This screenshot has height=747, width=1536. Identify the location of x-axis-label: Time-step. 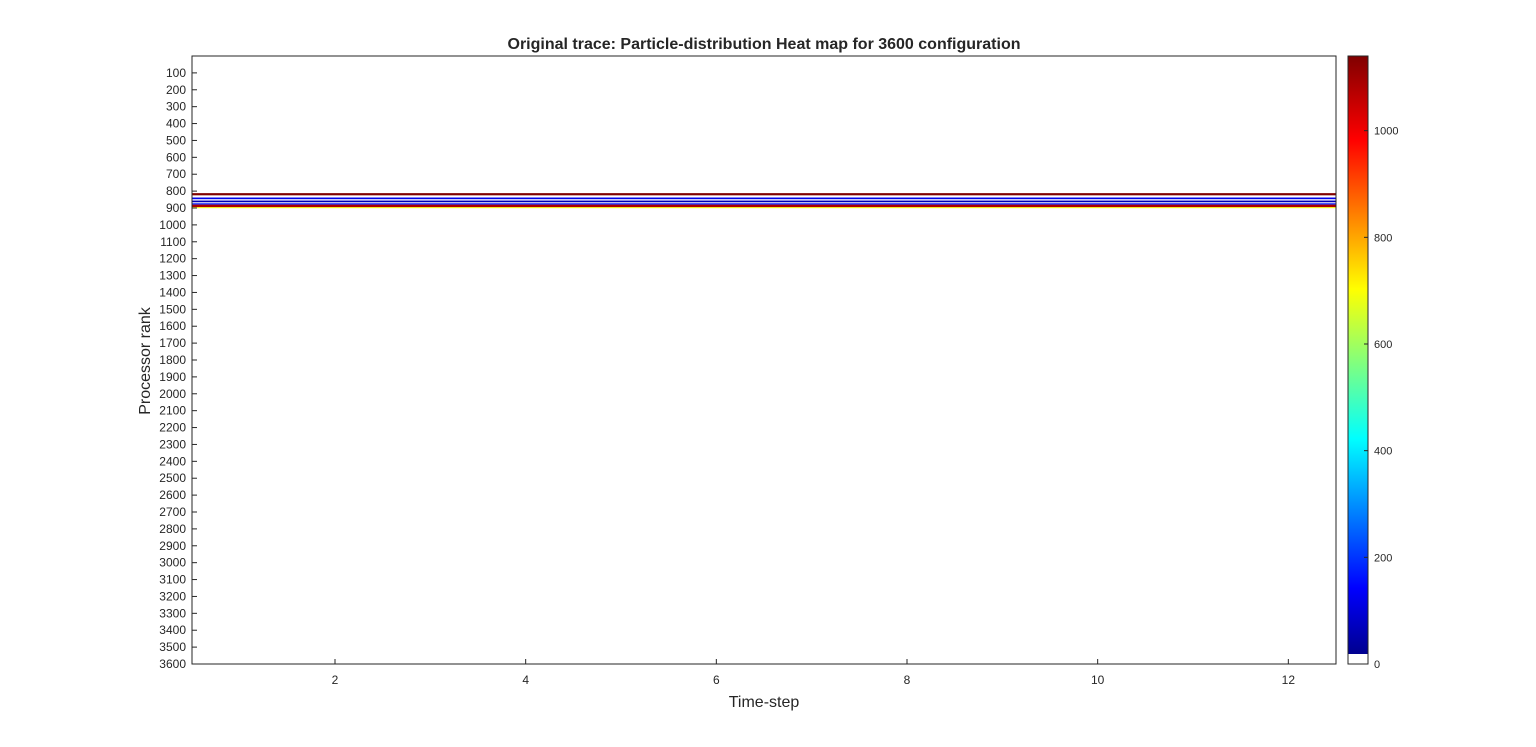
(764, 702).